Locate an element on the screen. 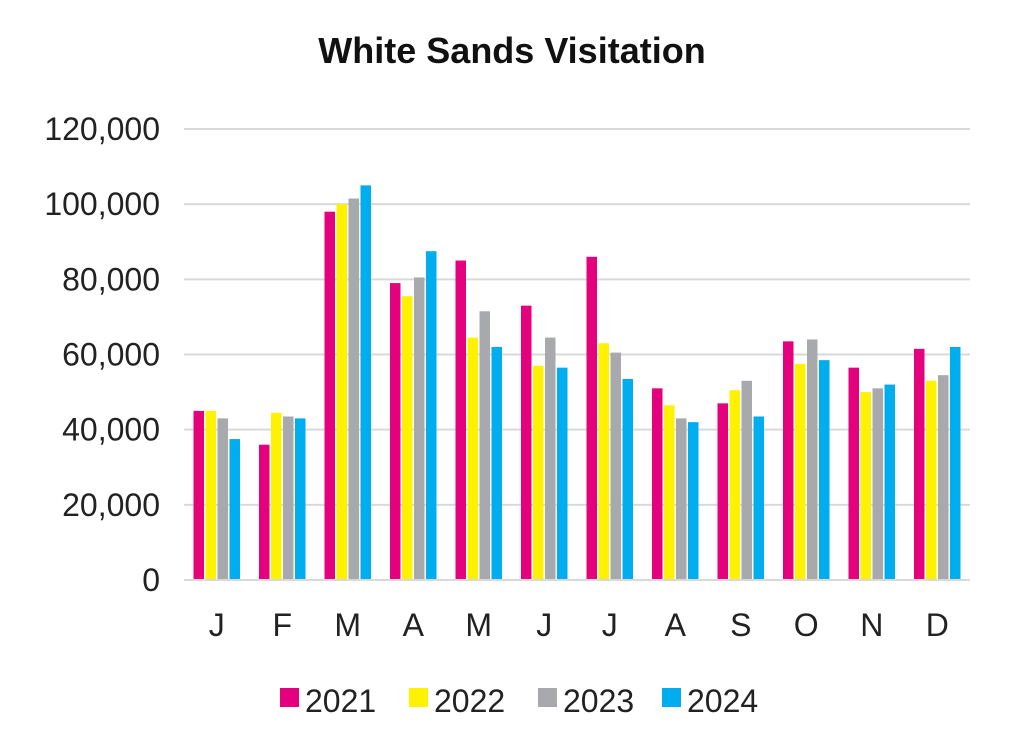  y-tick-label: 120,000 is located at coordinates (102, 129).